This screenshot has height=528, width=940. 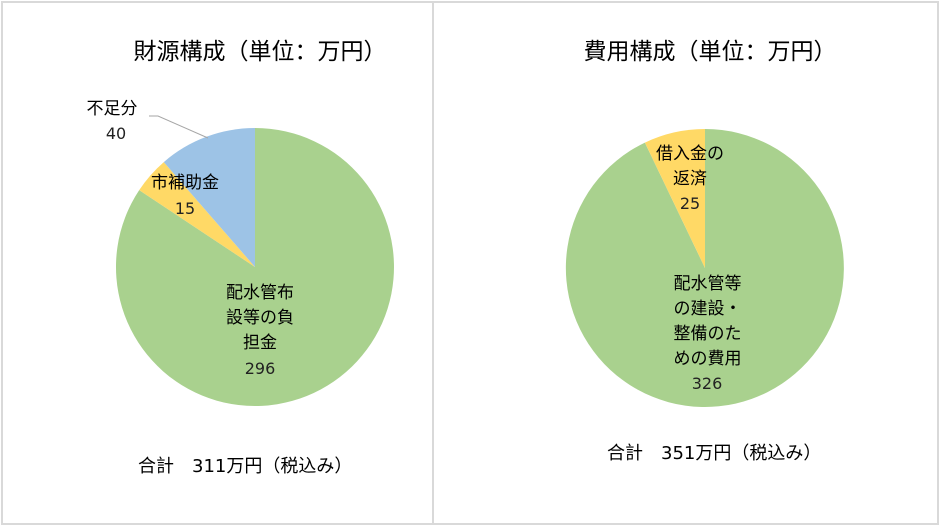 I want to click on data-label-loan-repayment: 借入金の 返済, so click(x=690, y=166).